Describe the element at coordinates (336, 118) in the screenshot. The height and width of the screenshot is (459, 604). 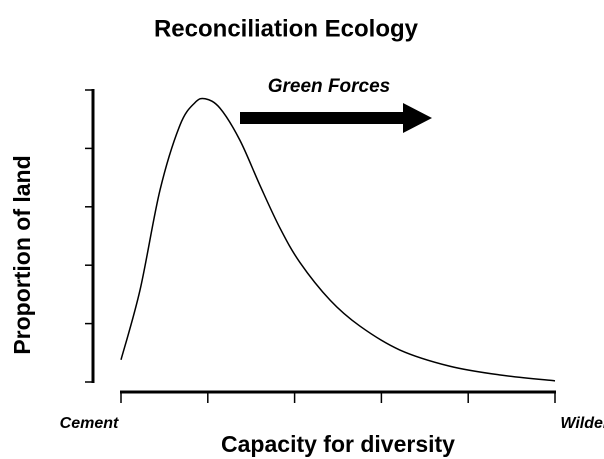
I see `arrow` at that location.